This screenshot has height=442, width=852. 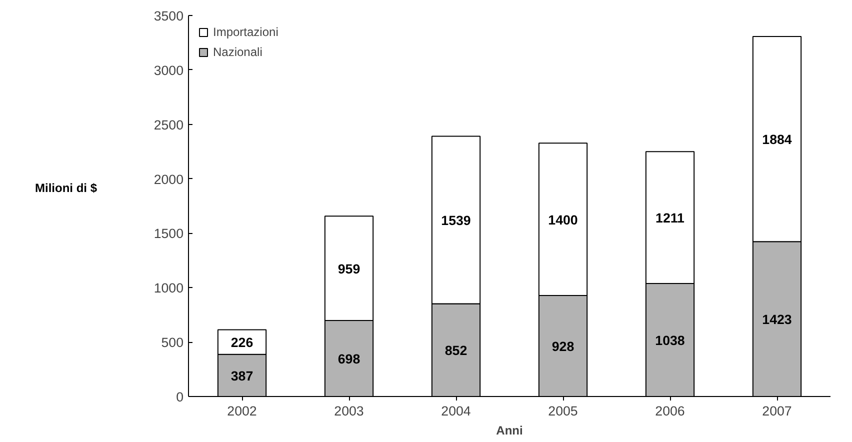 What do you see at coordinates (169, 234) in the screenshot?
I see `y-tick-label: 1500` at bounding box center [169, 234].